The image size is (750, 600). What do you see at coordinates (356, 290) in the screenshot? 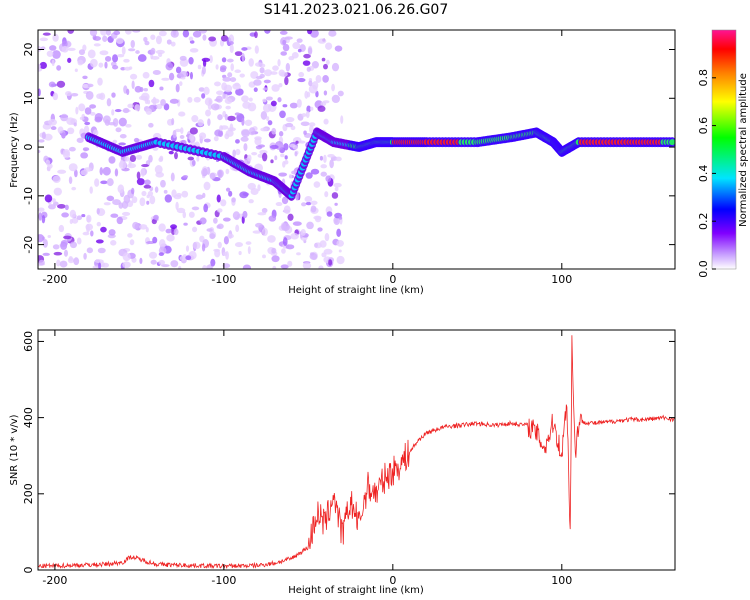
I see `spectrogram-xlabel: Height of straight line (km)` at bounding box center [356, 290].